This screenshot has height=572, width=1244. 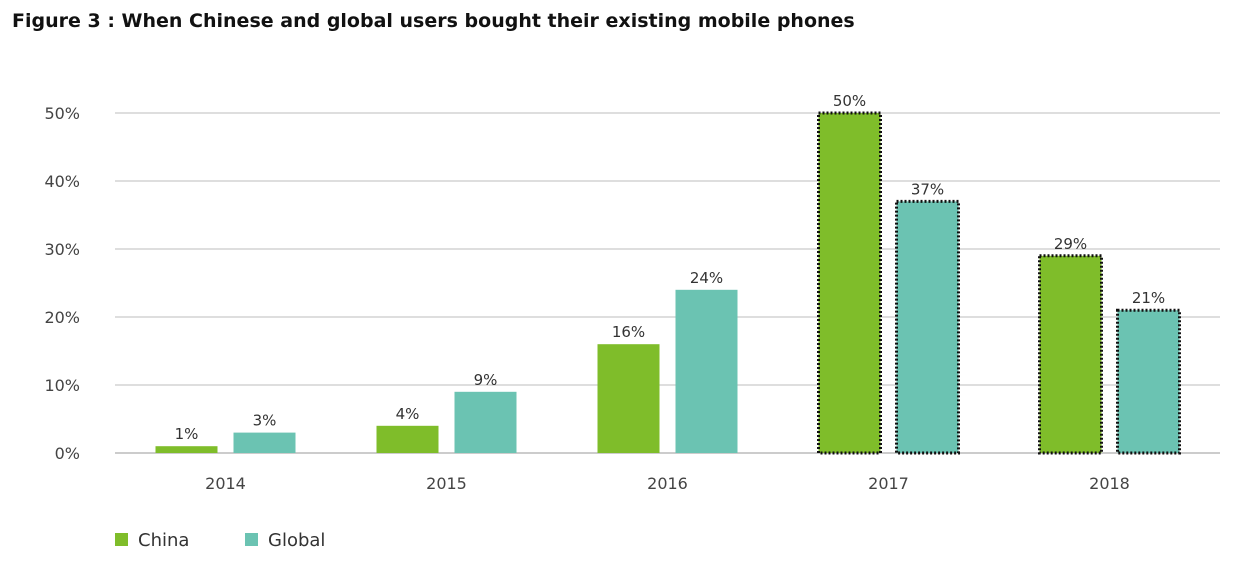 What do you see at coordinates (407, 439) in the screenshot?
I see `bar-china-2015` at bounding box center [407, 439].